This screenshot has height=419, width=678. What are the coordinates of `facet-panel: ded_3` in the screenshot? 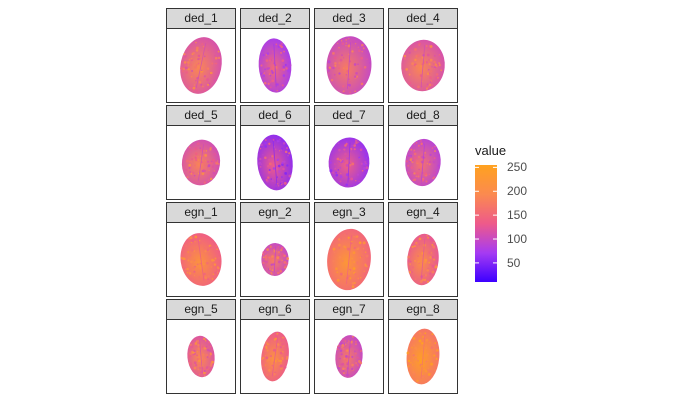 It's located at (349, 55).